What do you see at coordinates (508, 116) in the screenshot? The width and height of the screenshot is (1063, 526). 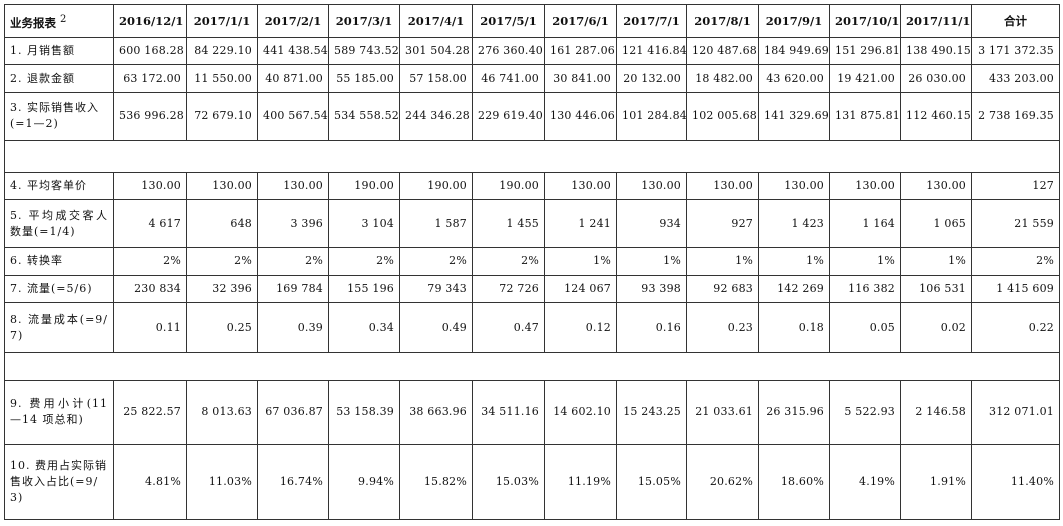 I see `table-cell: 229 619.40` at bounding box center [508, 116].